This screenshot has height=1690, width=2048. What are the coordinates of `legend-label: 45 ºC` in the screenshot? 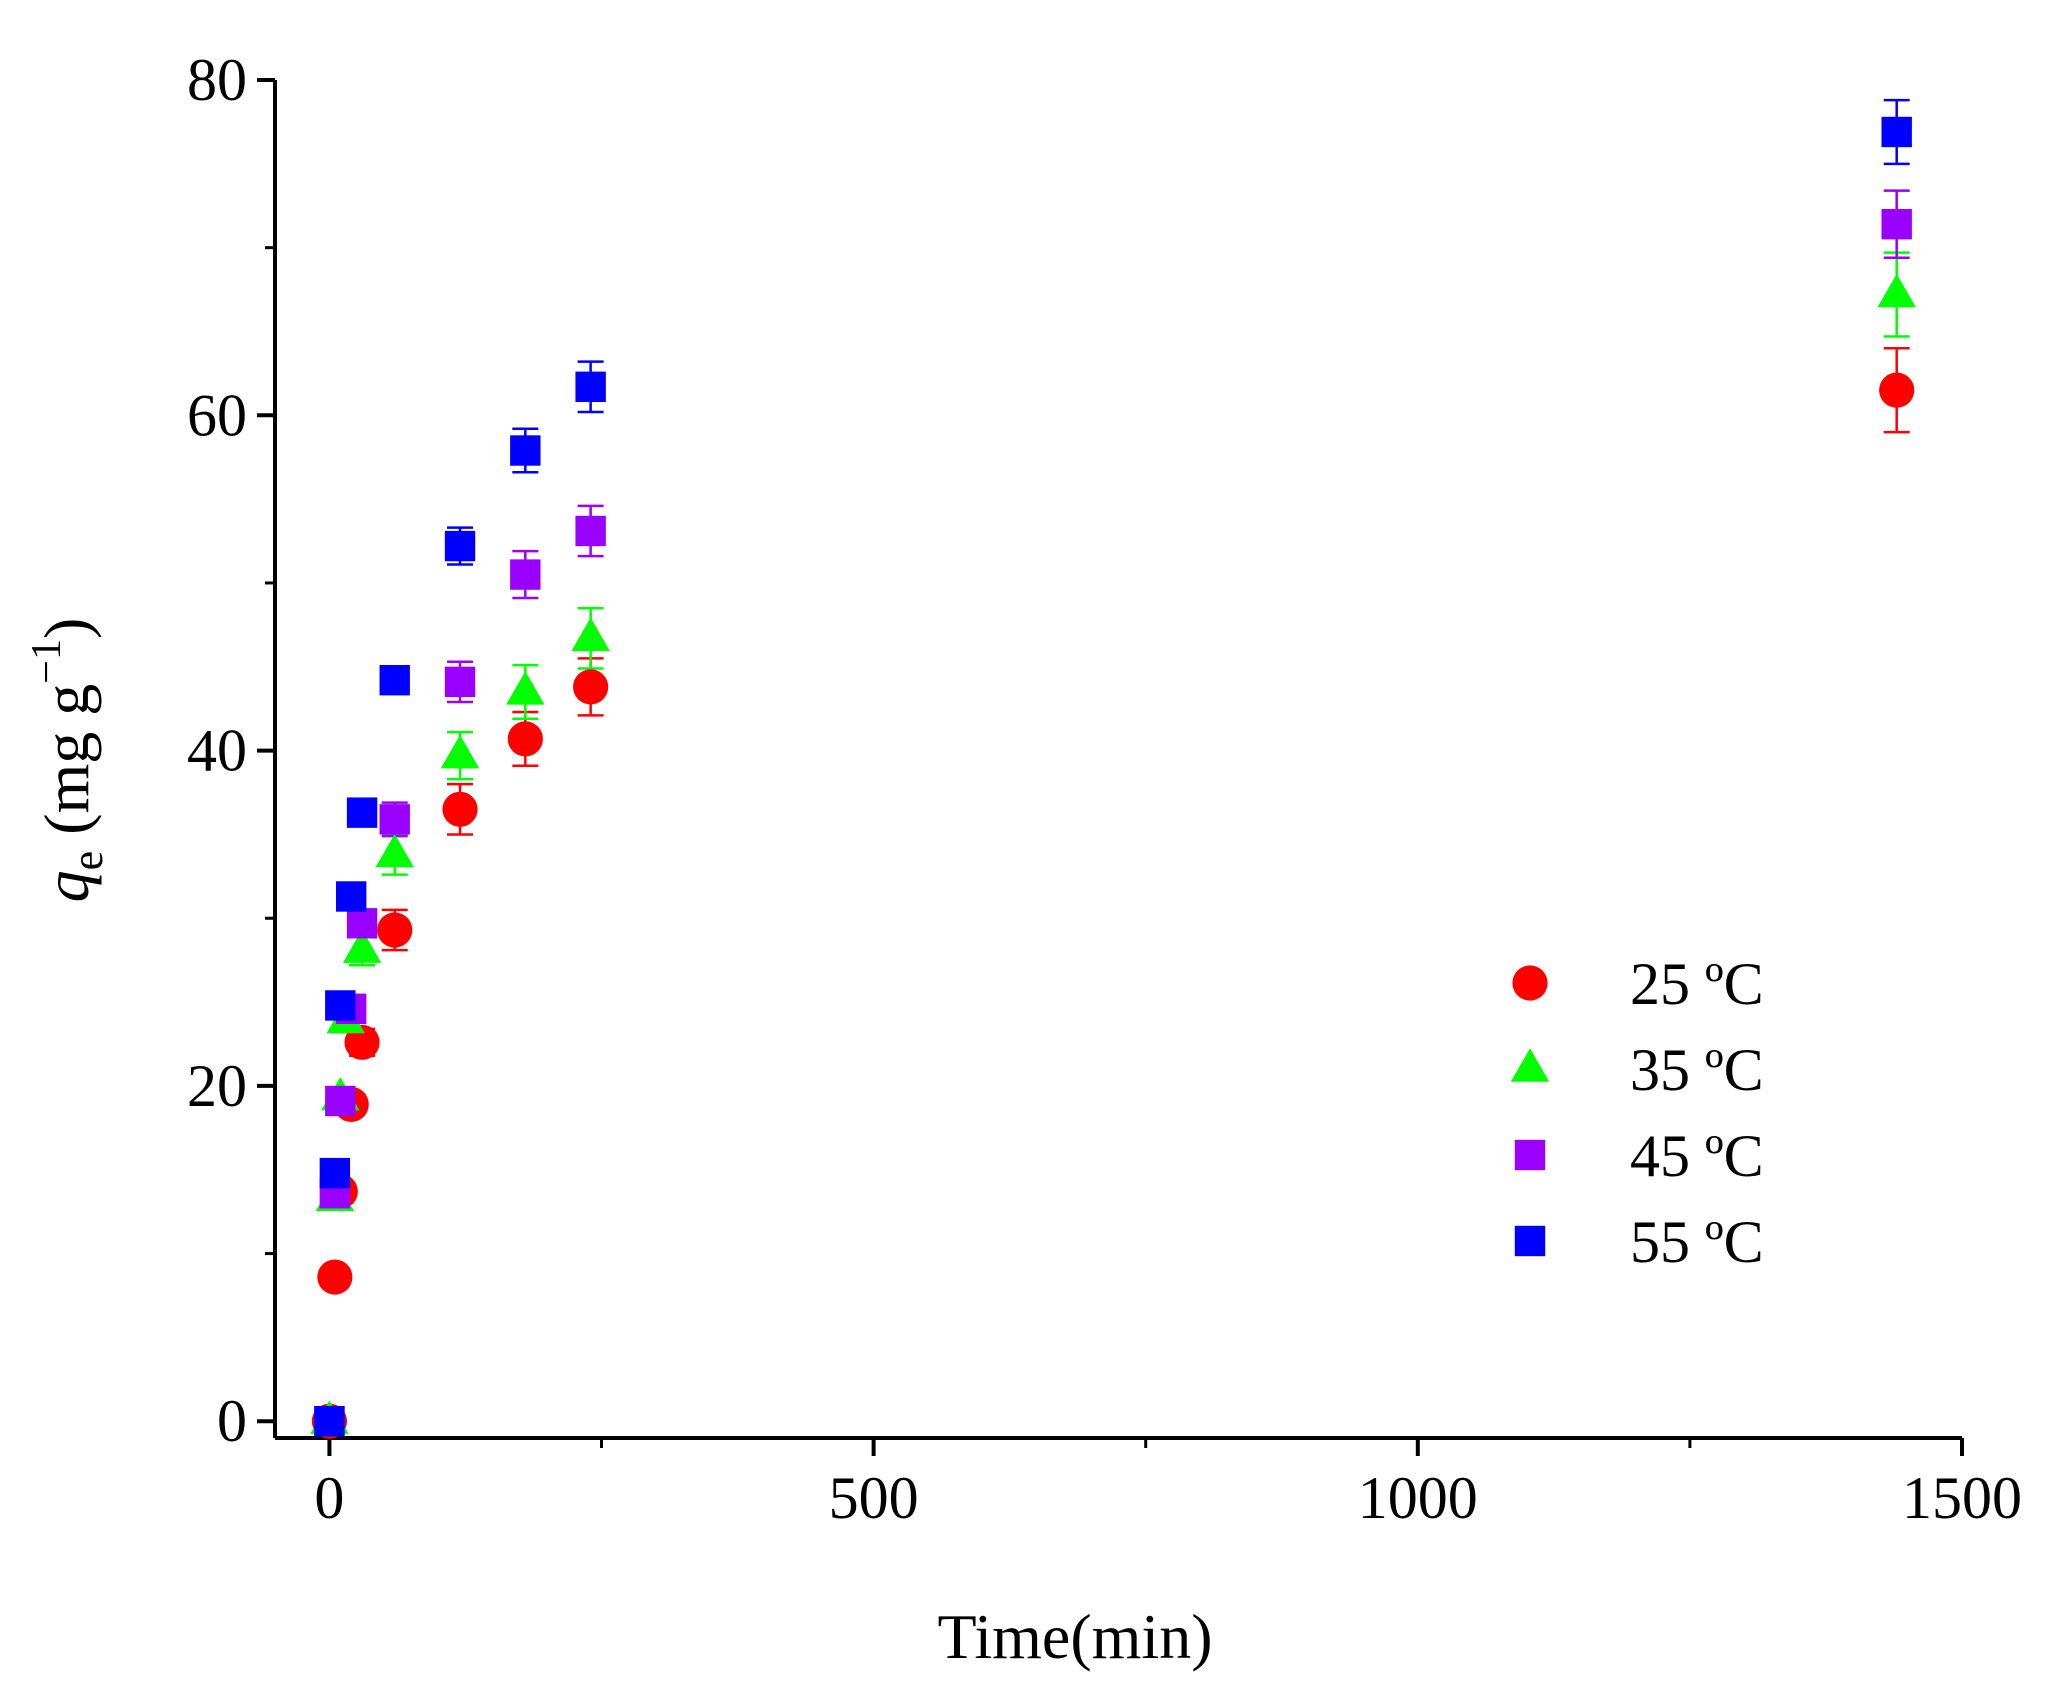 It's located at (1697, 1156).